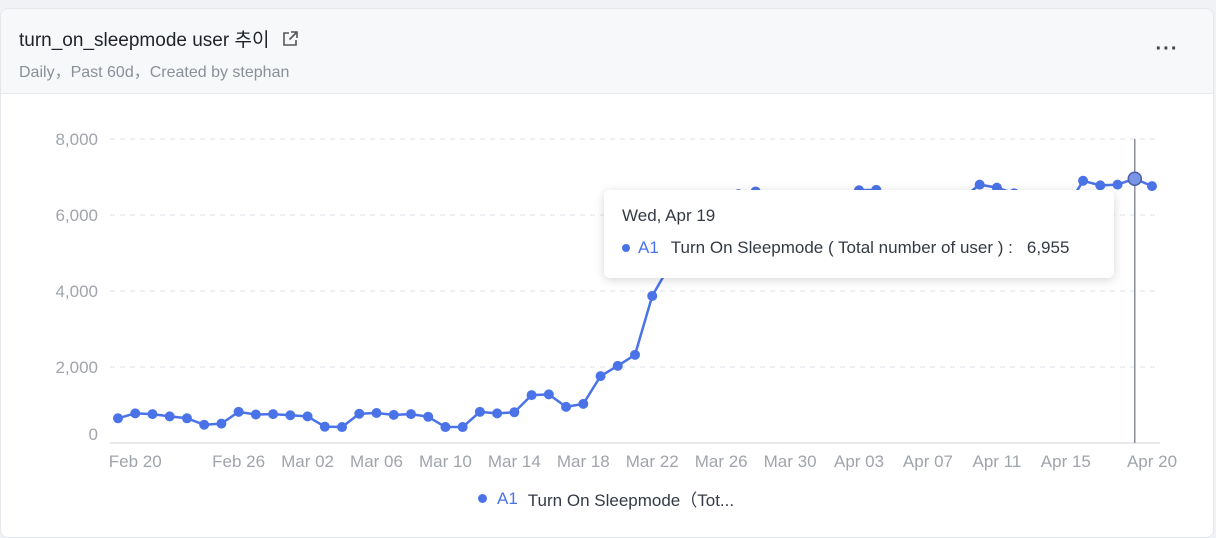 The width and height of the screenshot is (1216, 538). Describe the element at coordinates (376, 461) in the screenshot. I see `x-tick-label: Mar 06` at that location.